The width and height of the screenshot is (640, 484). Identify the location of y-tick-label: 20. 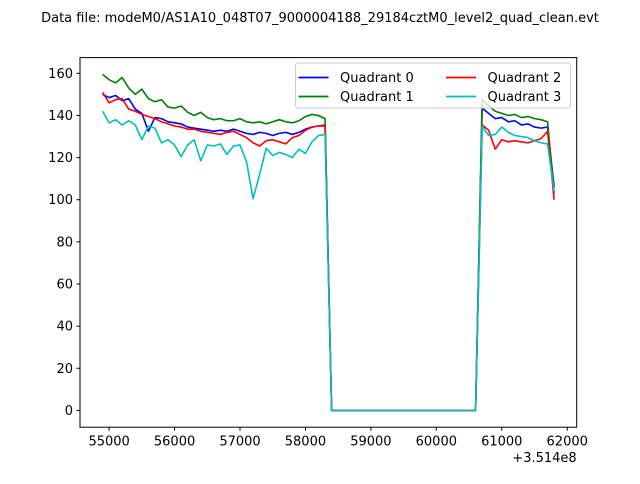
(64, 369).